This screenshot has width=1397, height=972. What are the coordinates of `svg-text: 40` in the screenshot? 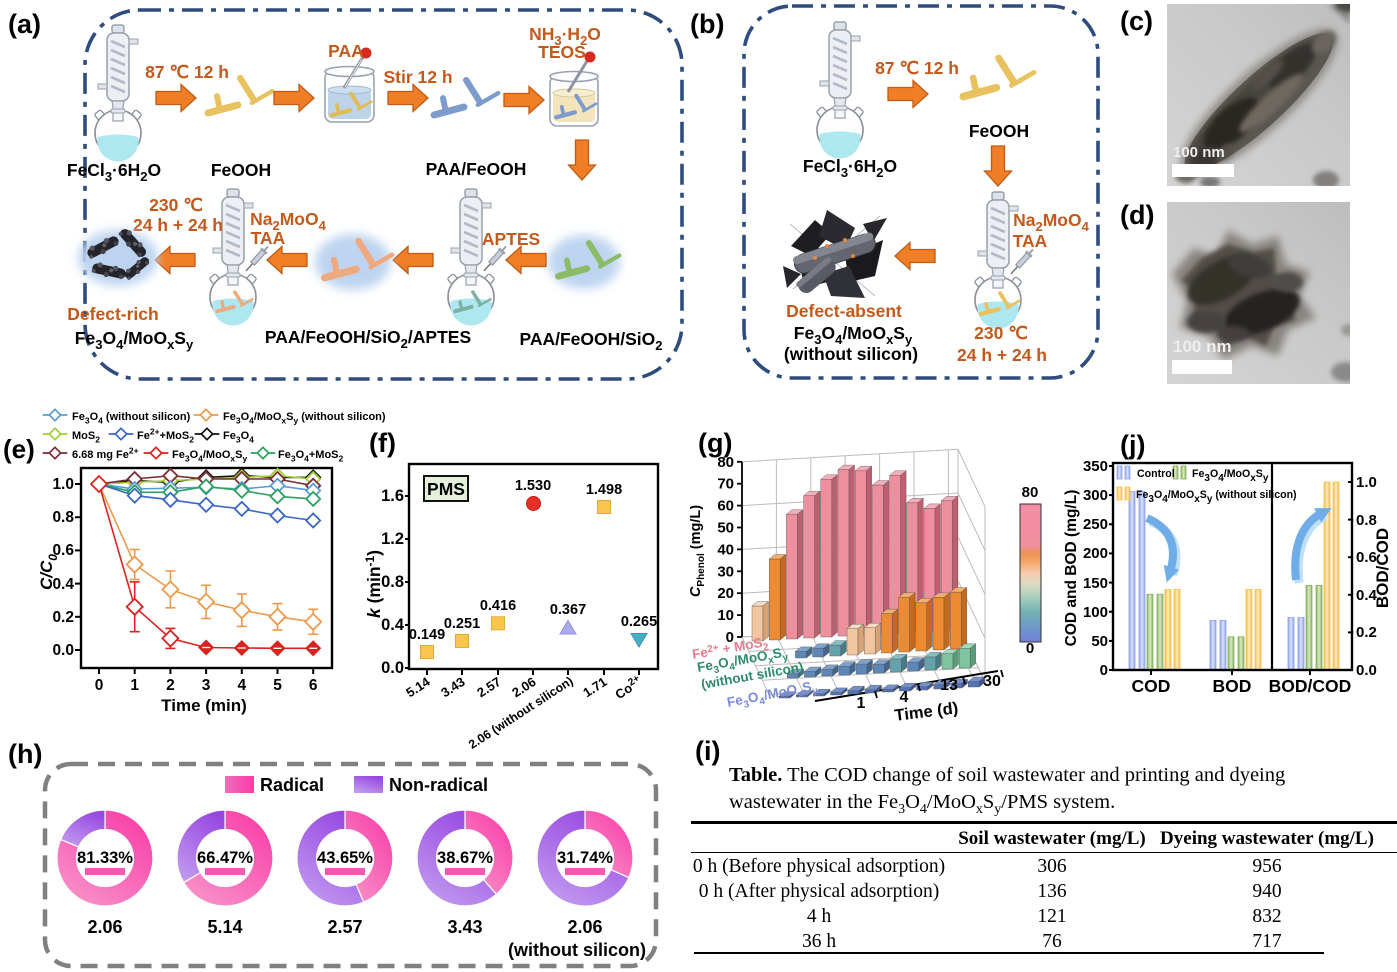 It's located at (725, 549).